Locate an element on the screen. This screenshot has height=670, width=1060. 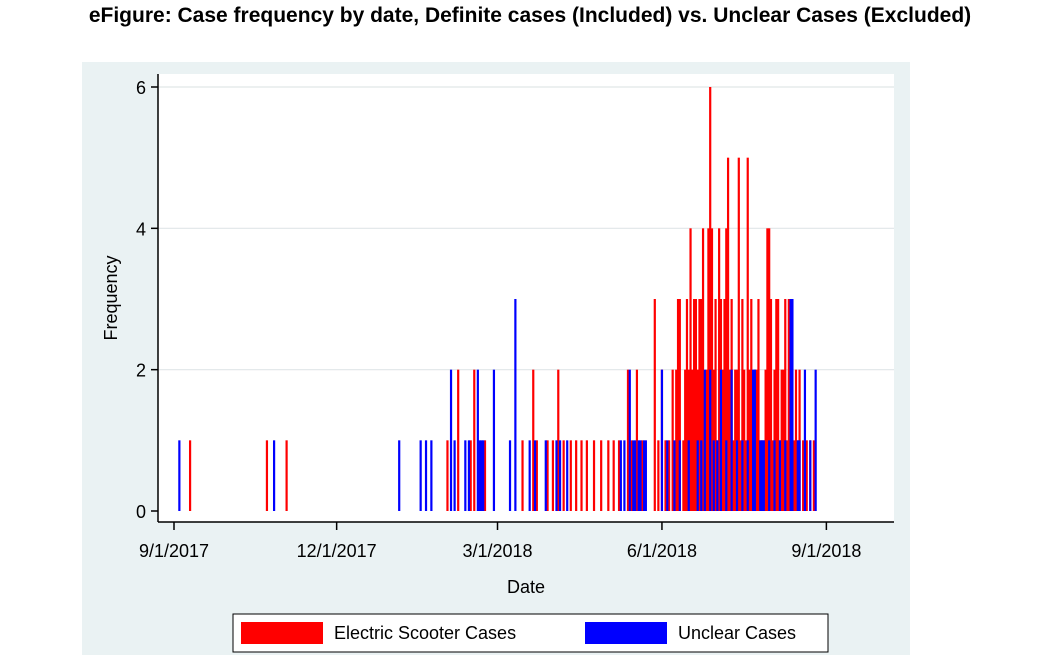
legend-swatch-unclear is located at coordinates (626, 633).